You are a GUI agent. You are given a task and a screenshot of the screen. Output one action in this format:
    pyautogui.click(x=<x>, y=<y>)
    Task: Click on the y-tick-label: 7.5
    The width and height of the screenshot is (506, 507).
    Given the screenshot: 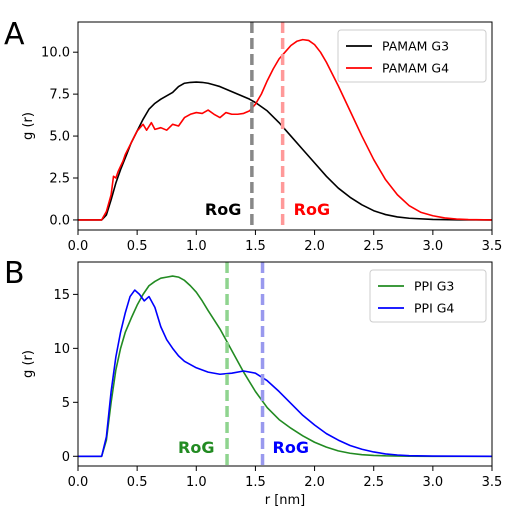 What is the action you would take?
    pyautogui.click(x=59, y=95)
    